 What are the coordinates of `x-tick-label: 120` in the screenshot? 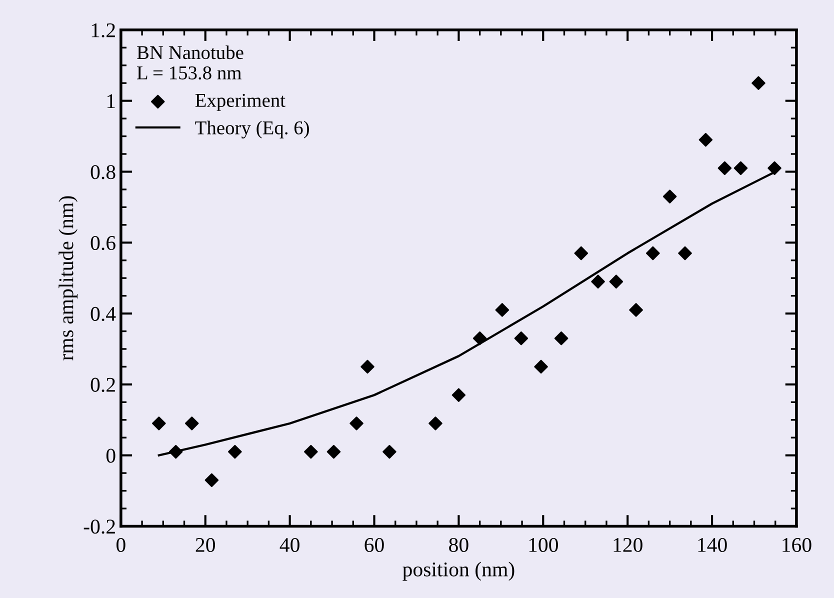 It's located at (628, 545).